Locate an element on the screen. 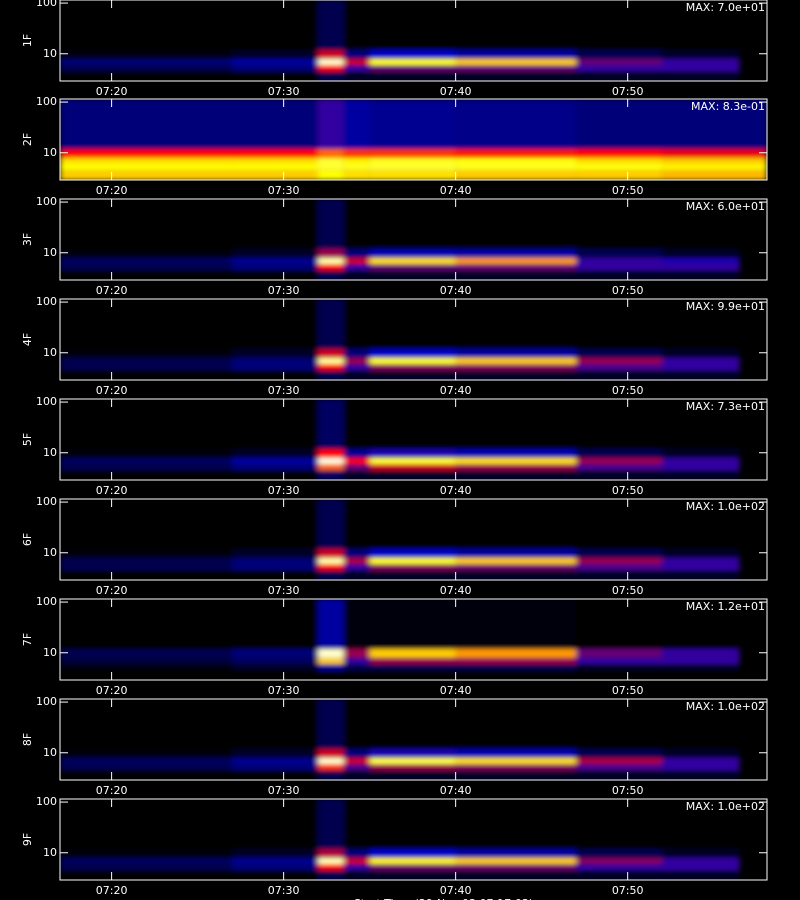 Image resolution: width=800 pixels, height=900 pixels. y-axis-label: 5F is located at coordinates (27, 439).